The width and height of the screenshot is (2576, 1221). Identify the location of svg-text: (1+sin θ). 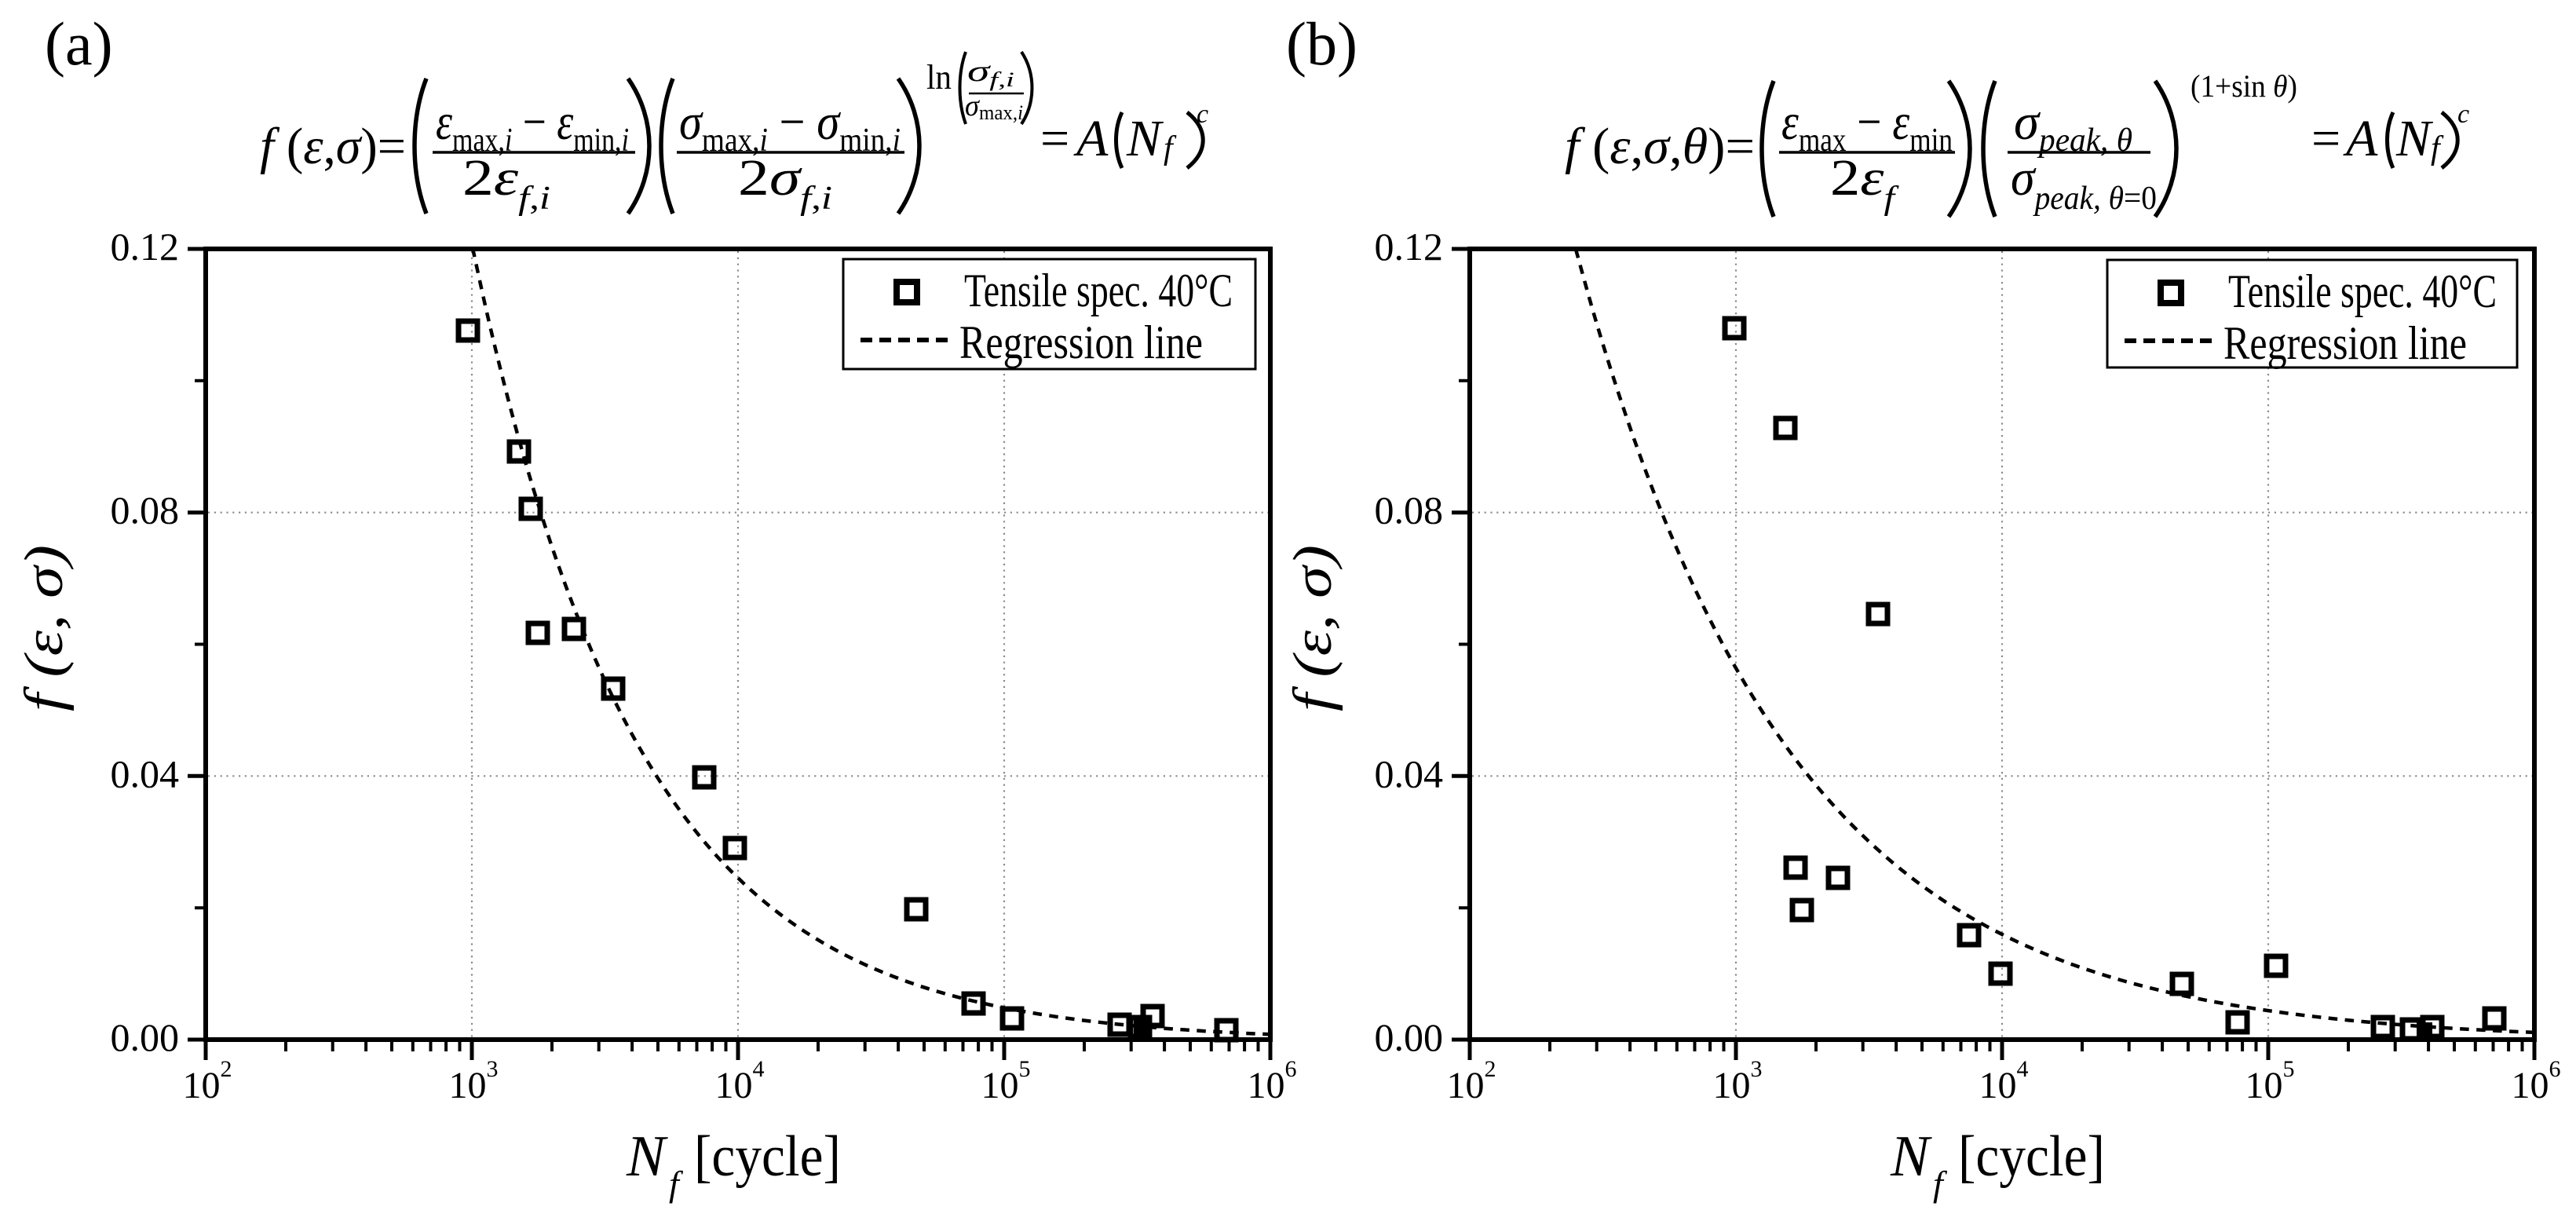
(2244, 86).